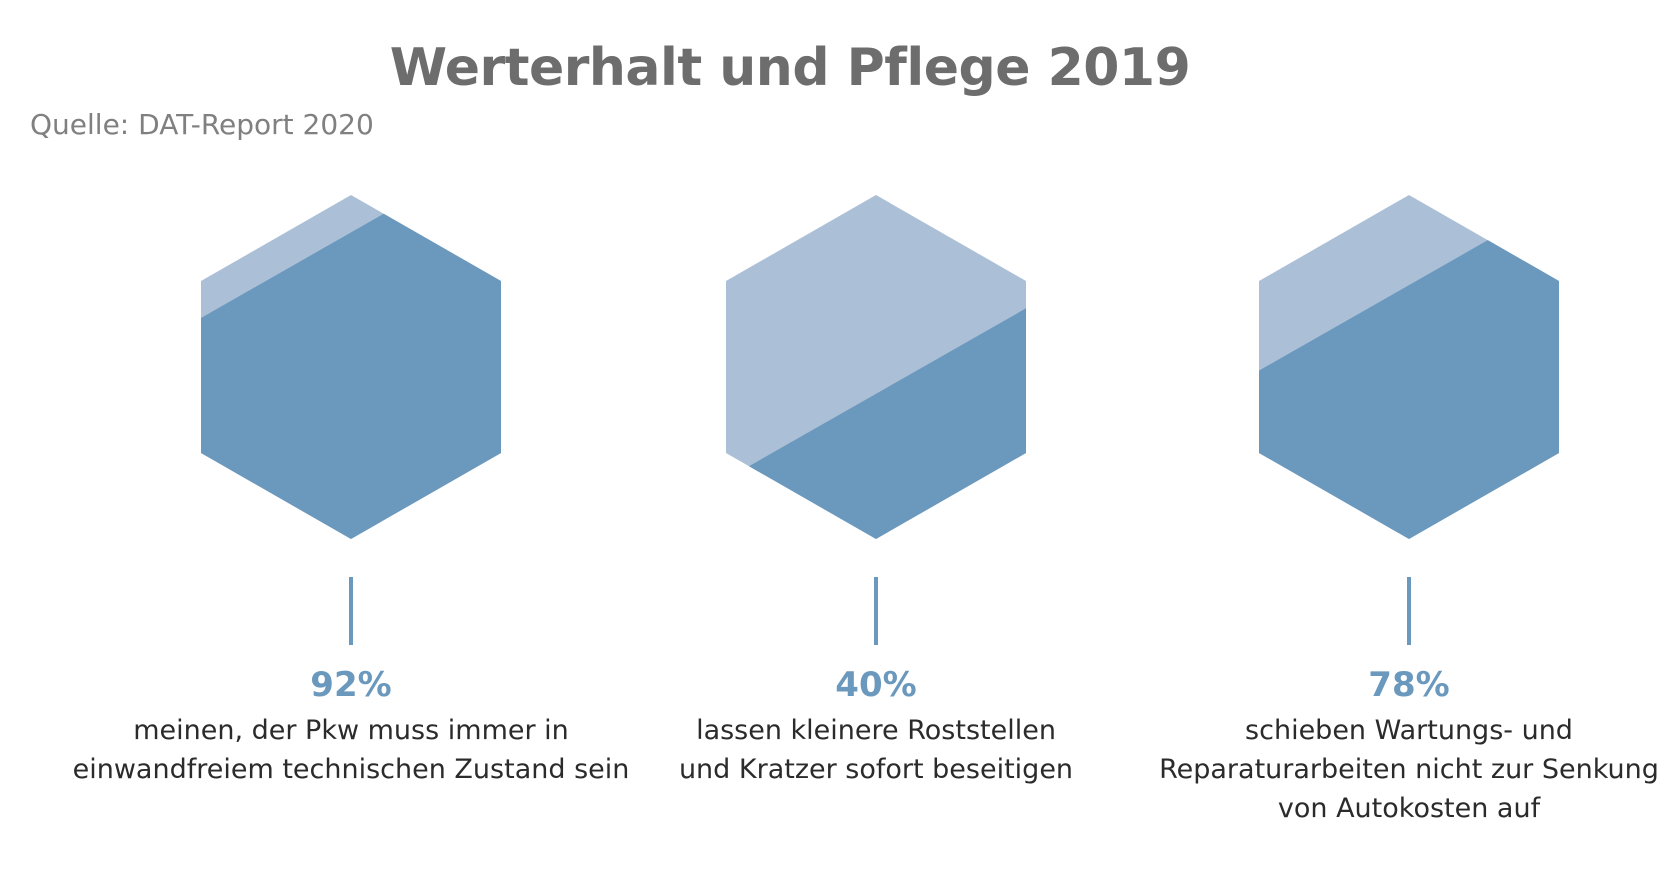  What do you see at coordinates (876, 685) in the screenshot?
I see `percentage-label-2: 40%` at bounding box center [876, 685].